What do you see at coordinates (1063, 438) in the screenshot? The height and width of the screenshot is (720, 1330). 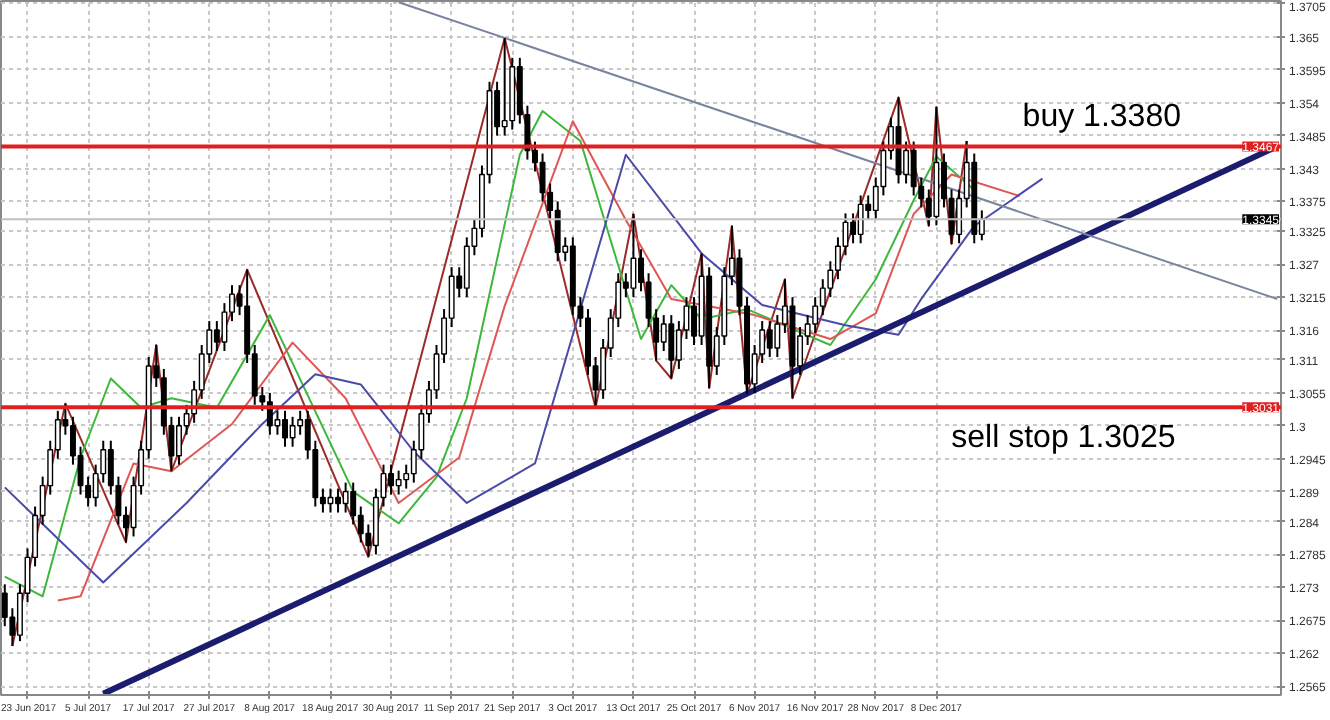 I see `ref-line-label: sell stop 1.3025` at bounding box center [1063, 438].